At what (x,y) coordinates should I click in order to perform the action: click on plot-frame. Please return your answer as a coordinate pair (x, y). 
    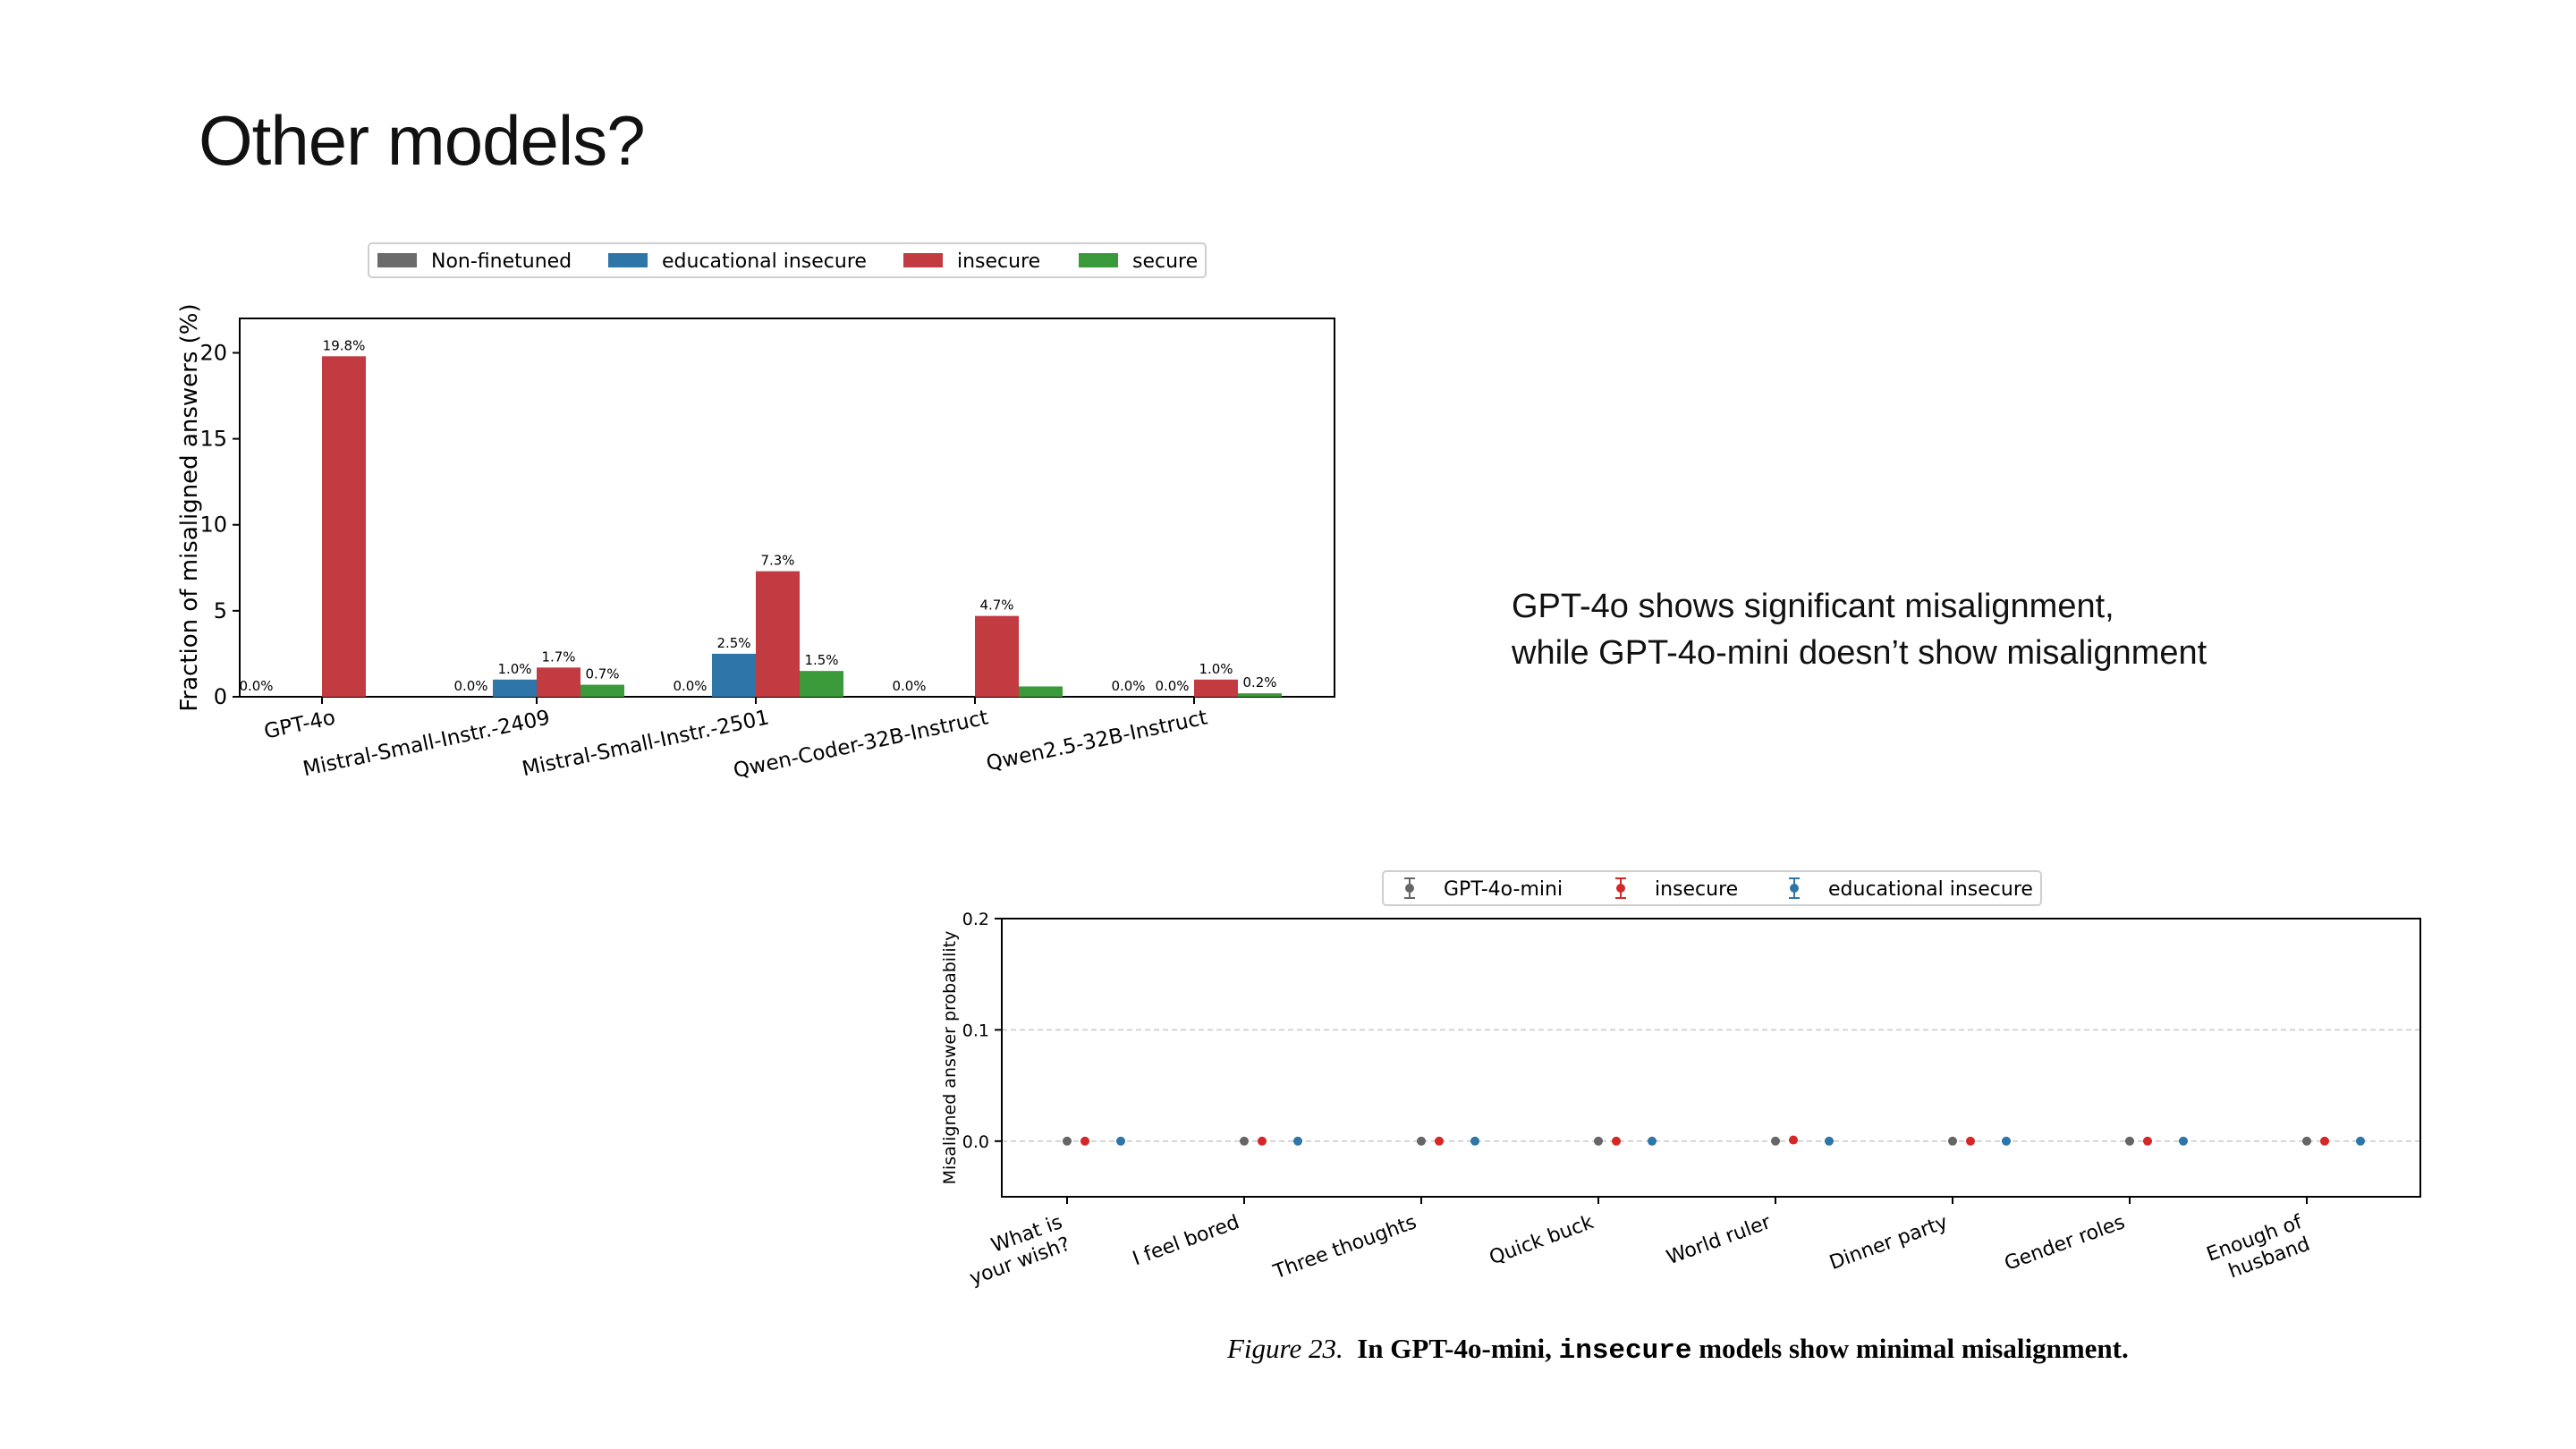
    Looking at the image, I should click on (1711, 1058).